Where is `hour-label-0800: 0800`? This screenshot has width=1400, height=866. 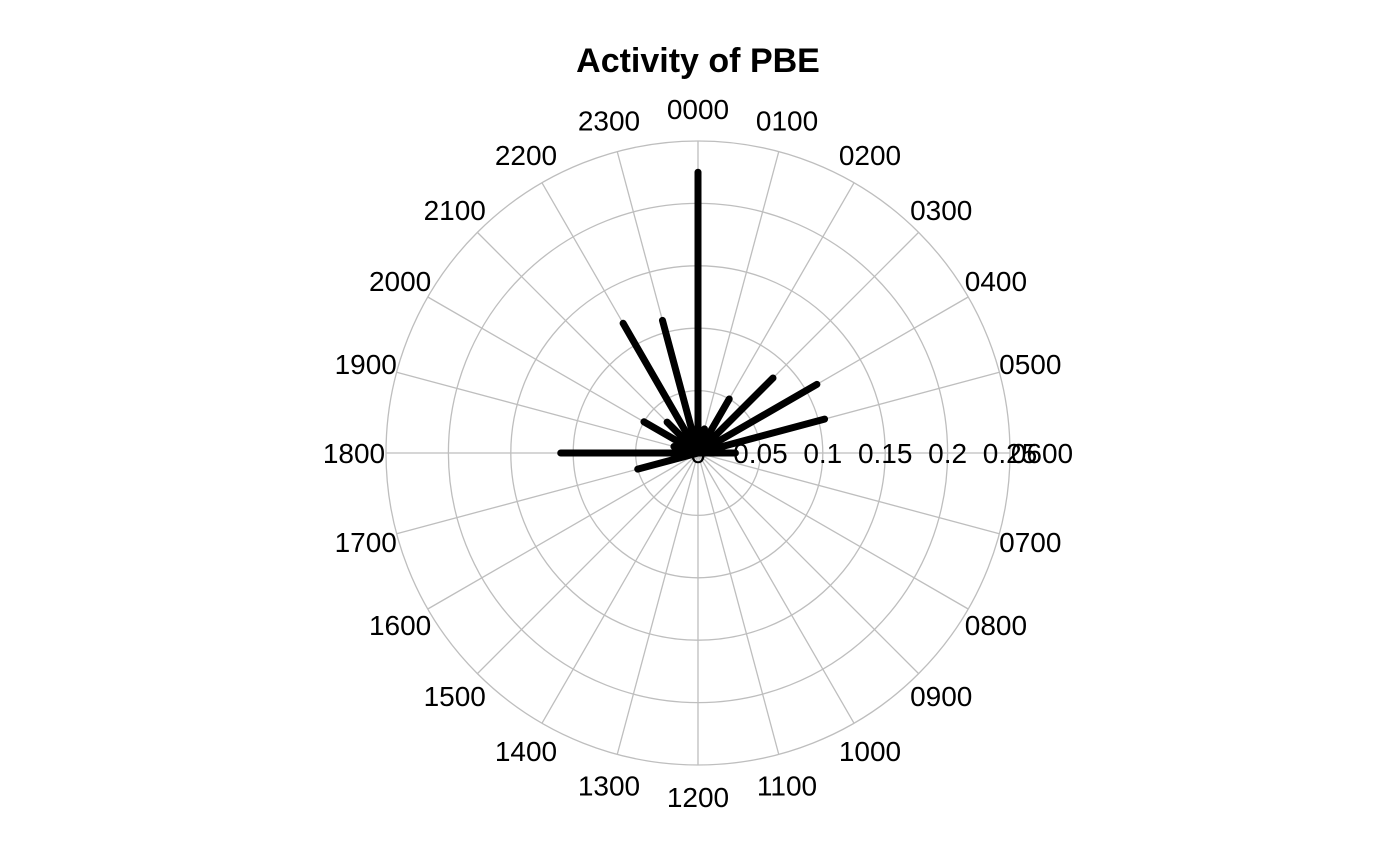
hour-label-0800: 0800 is located at coordinates (996, 625).